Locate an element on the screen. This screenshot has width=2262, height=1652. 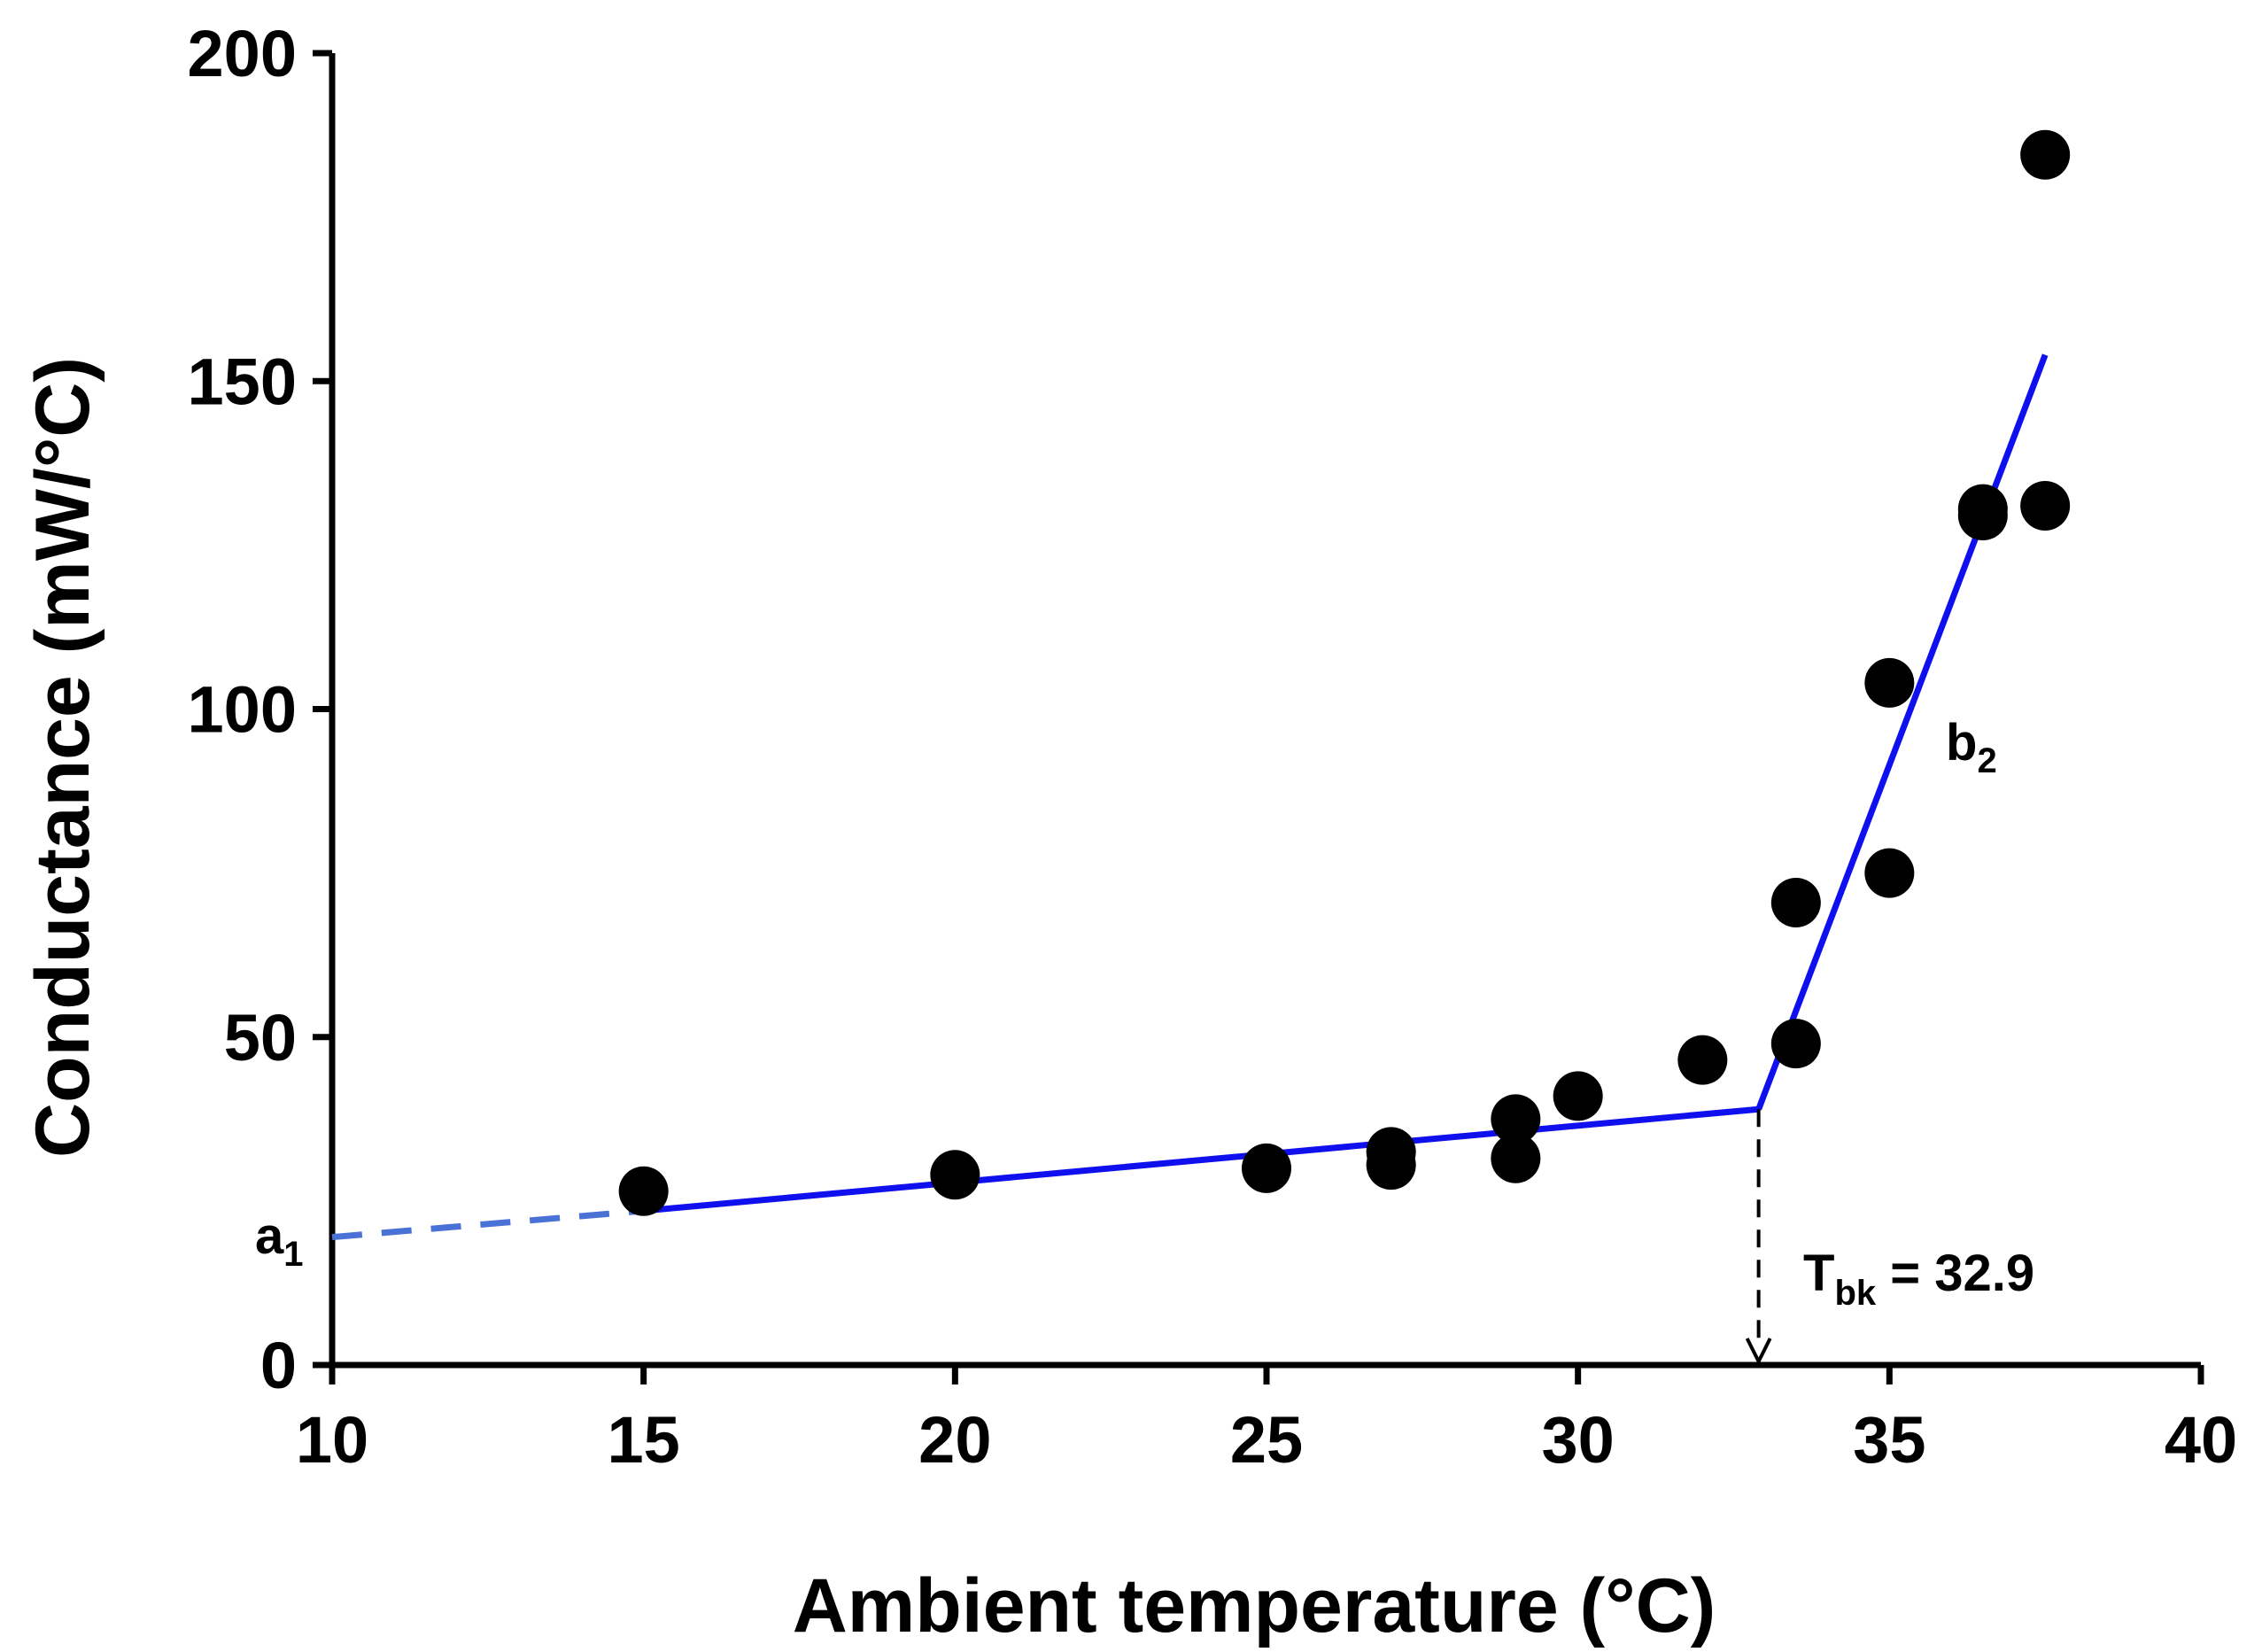
breakpoint-label: Tbk = 32.9 is located at coordinates (1918, 1279).